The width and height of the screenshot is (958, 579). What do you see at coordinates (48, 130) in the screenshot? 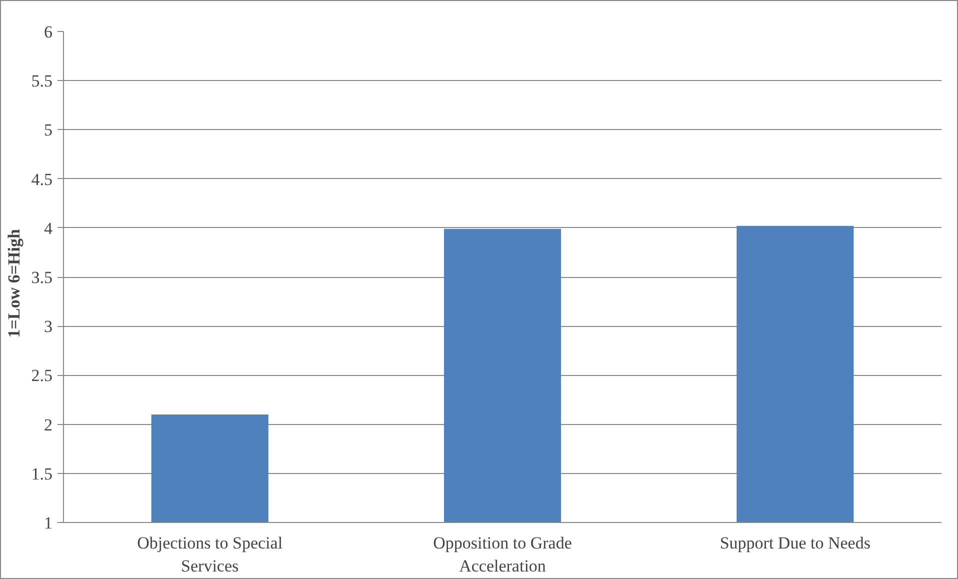
I see `y-tick-label: 5` at bounding box center [48, 130].